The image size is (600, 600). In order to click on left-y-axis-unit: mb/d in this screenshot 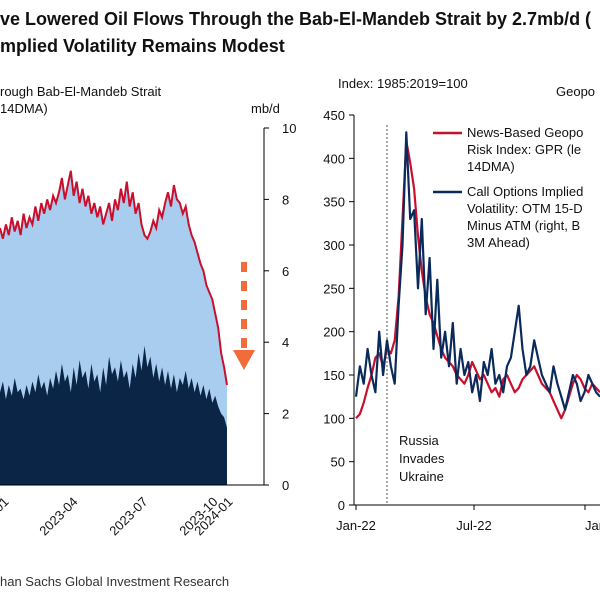, I will do `click(265, 108)`.